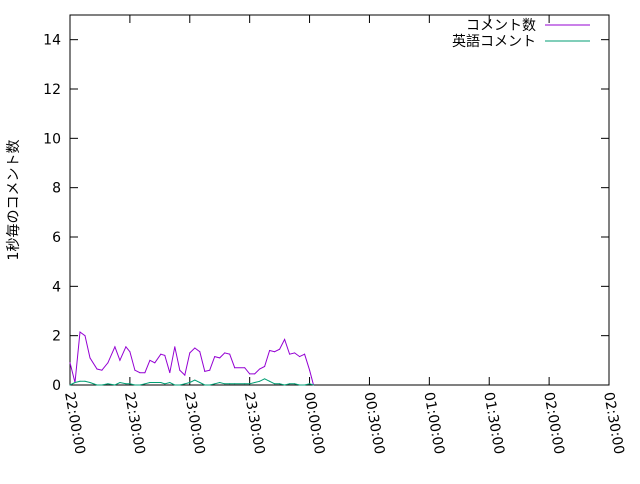  What do you see at coordinates (52, 90) in the screenshot?
I see `y-tick-label: 12` at bounding box center [52, 90].